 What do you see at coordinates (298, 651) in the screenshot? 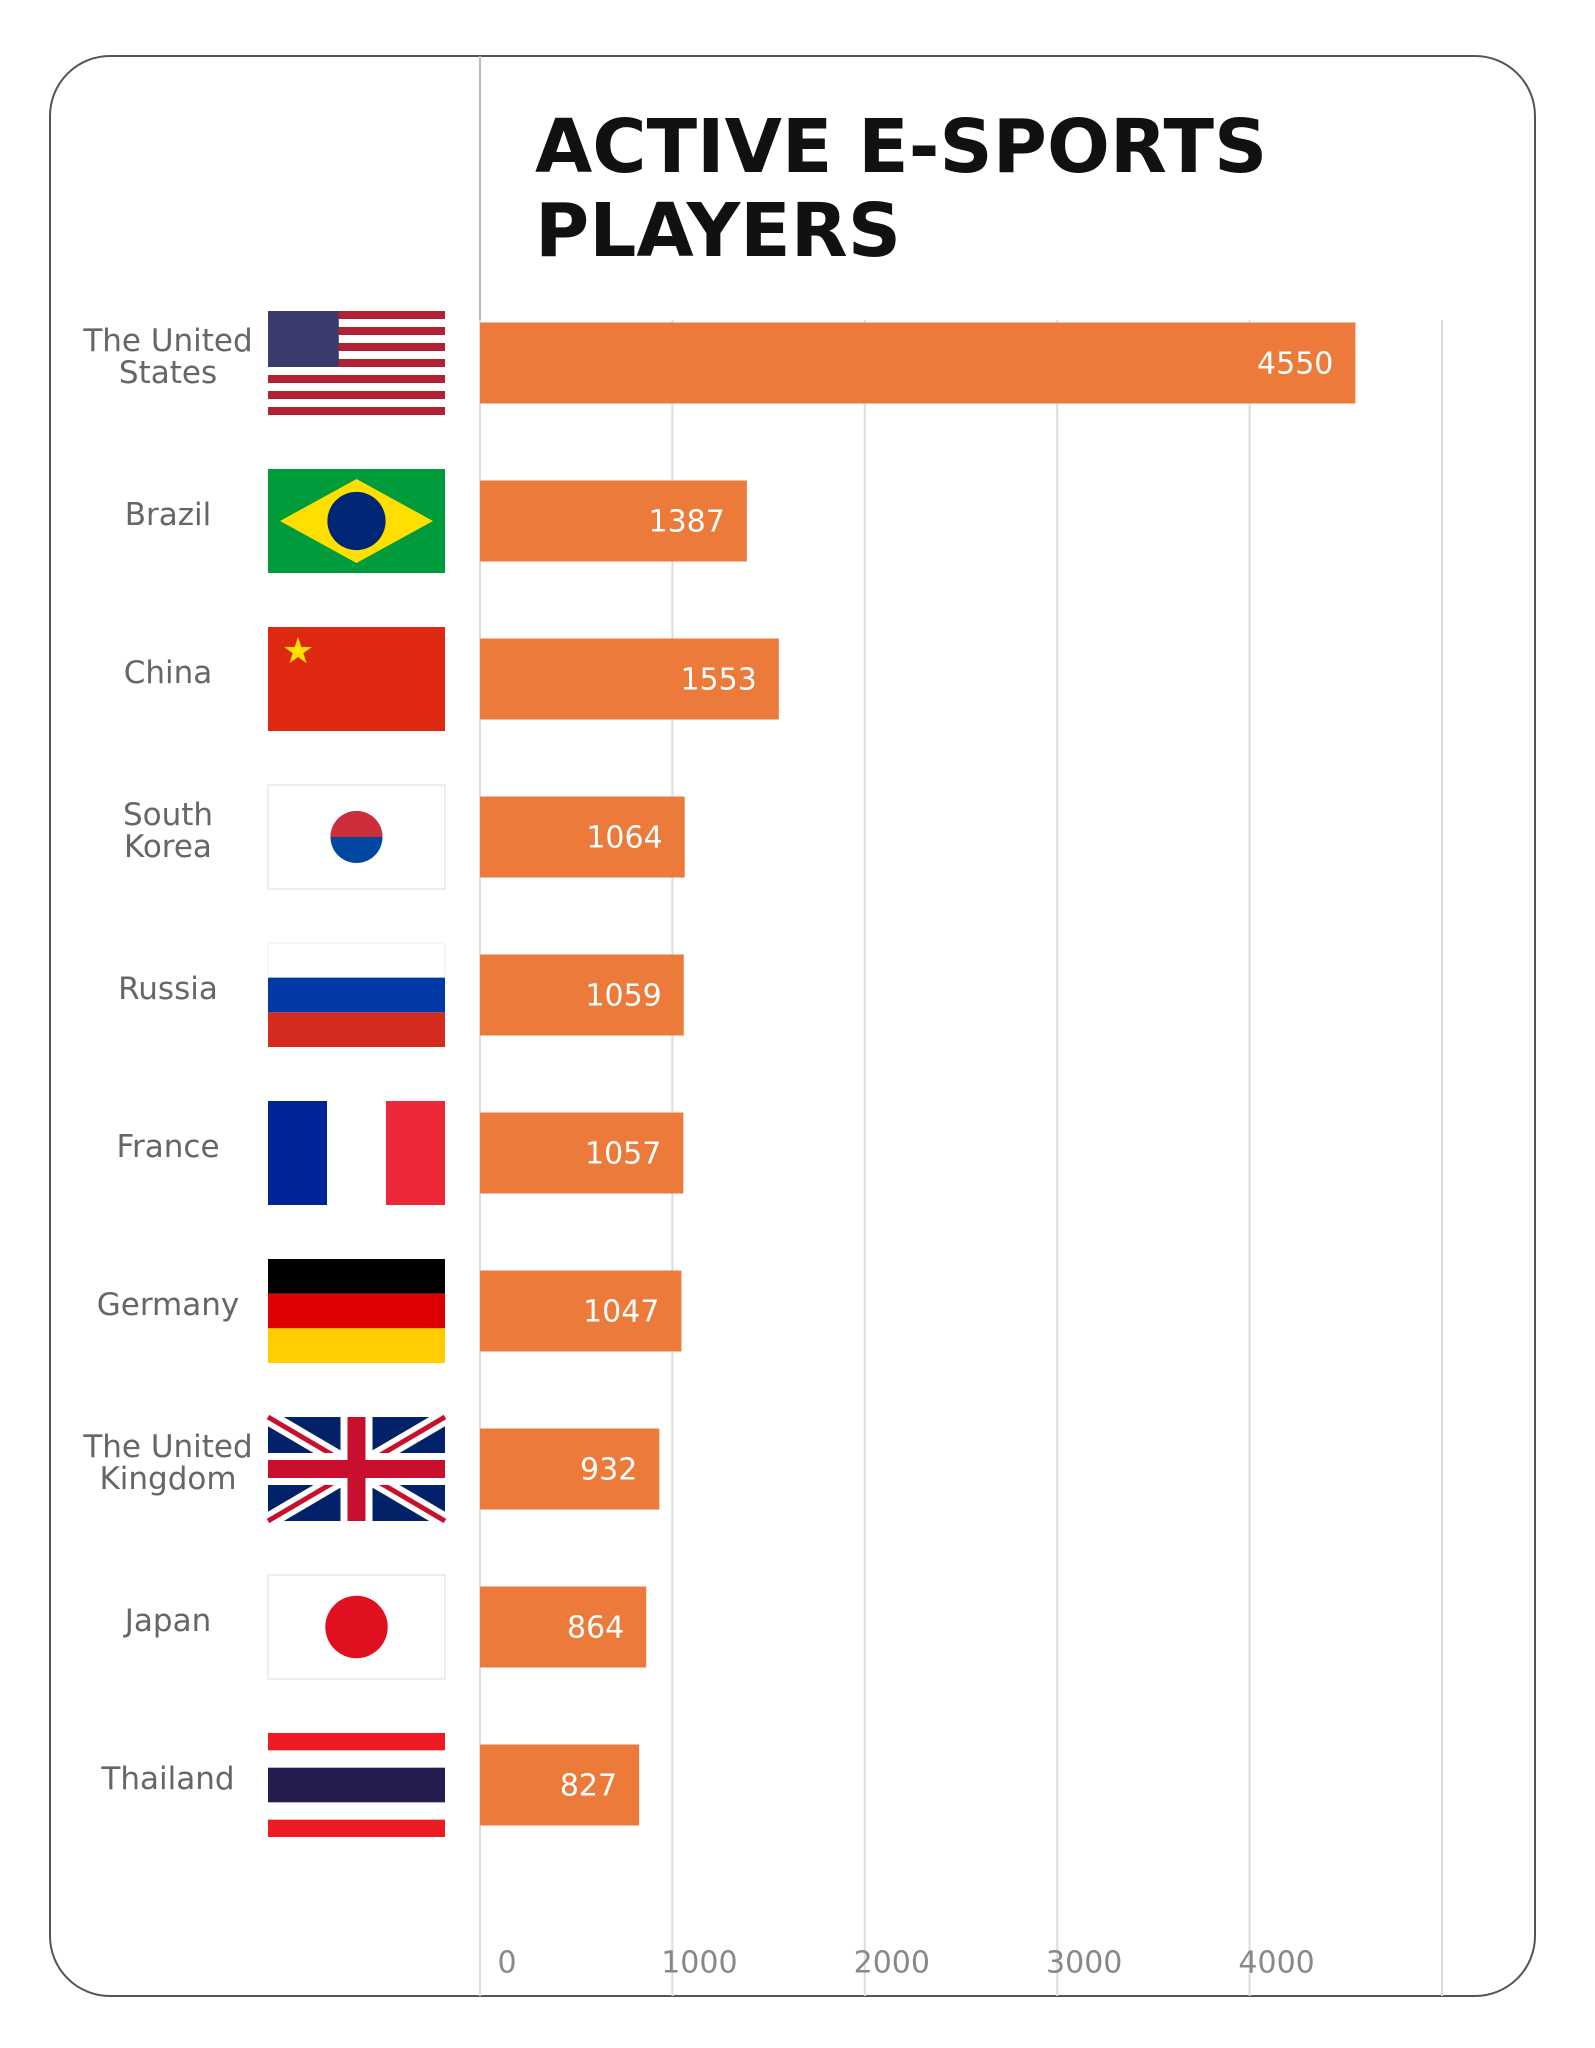
I see `flag-part: ★` at bounding box center [298, 651].